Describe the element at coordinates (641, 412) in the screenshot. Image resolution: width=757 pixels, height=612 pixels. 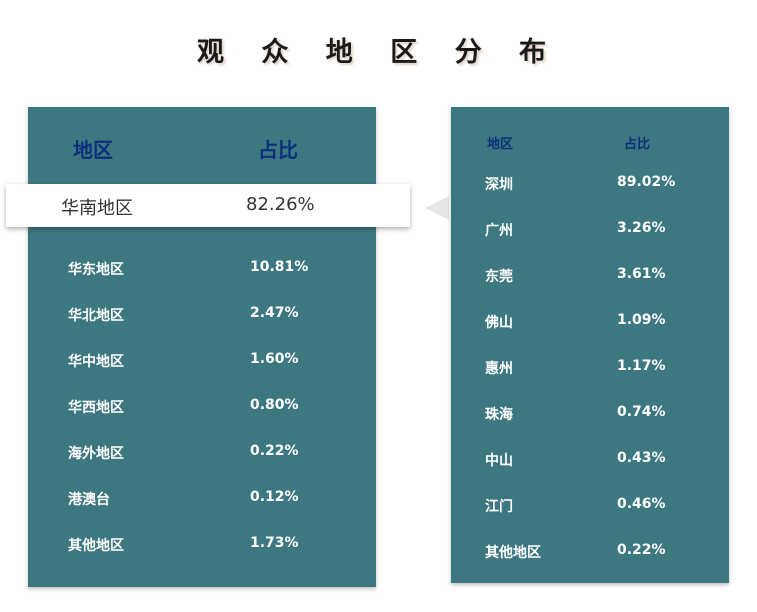
I see `table-row-share: 0.74%` at that location.